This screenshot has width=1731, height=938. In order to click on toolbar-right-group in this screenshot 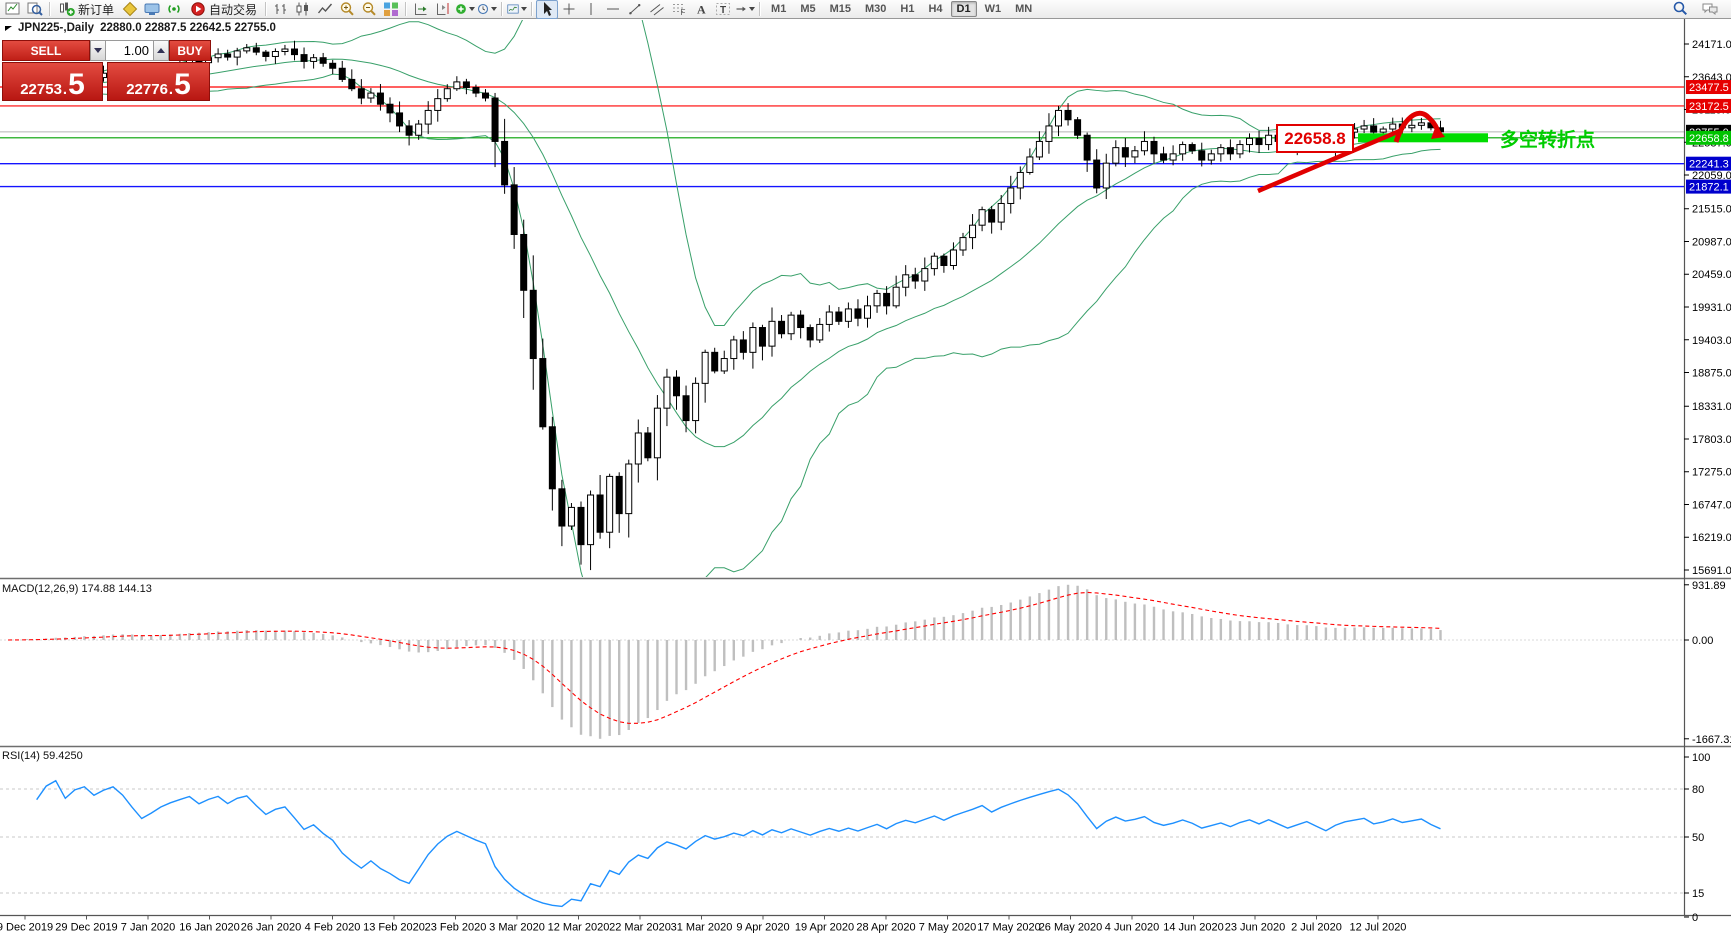, I will do `click(1695, 9)`.